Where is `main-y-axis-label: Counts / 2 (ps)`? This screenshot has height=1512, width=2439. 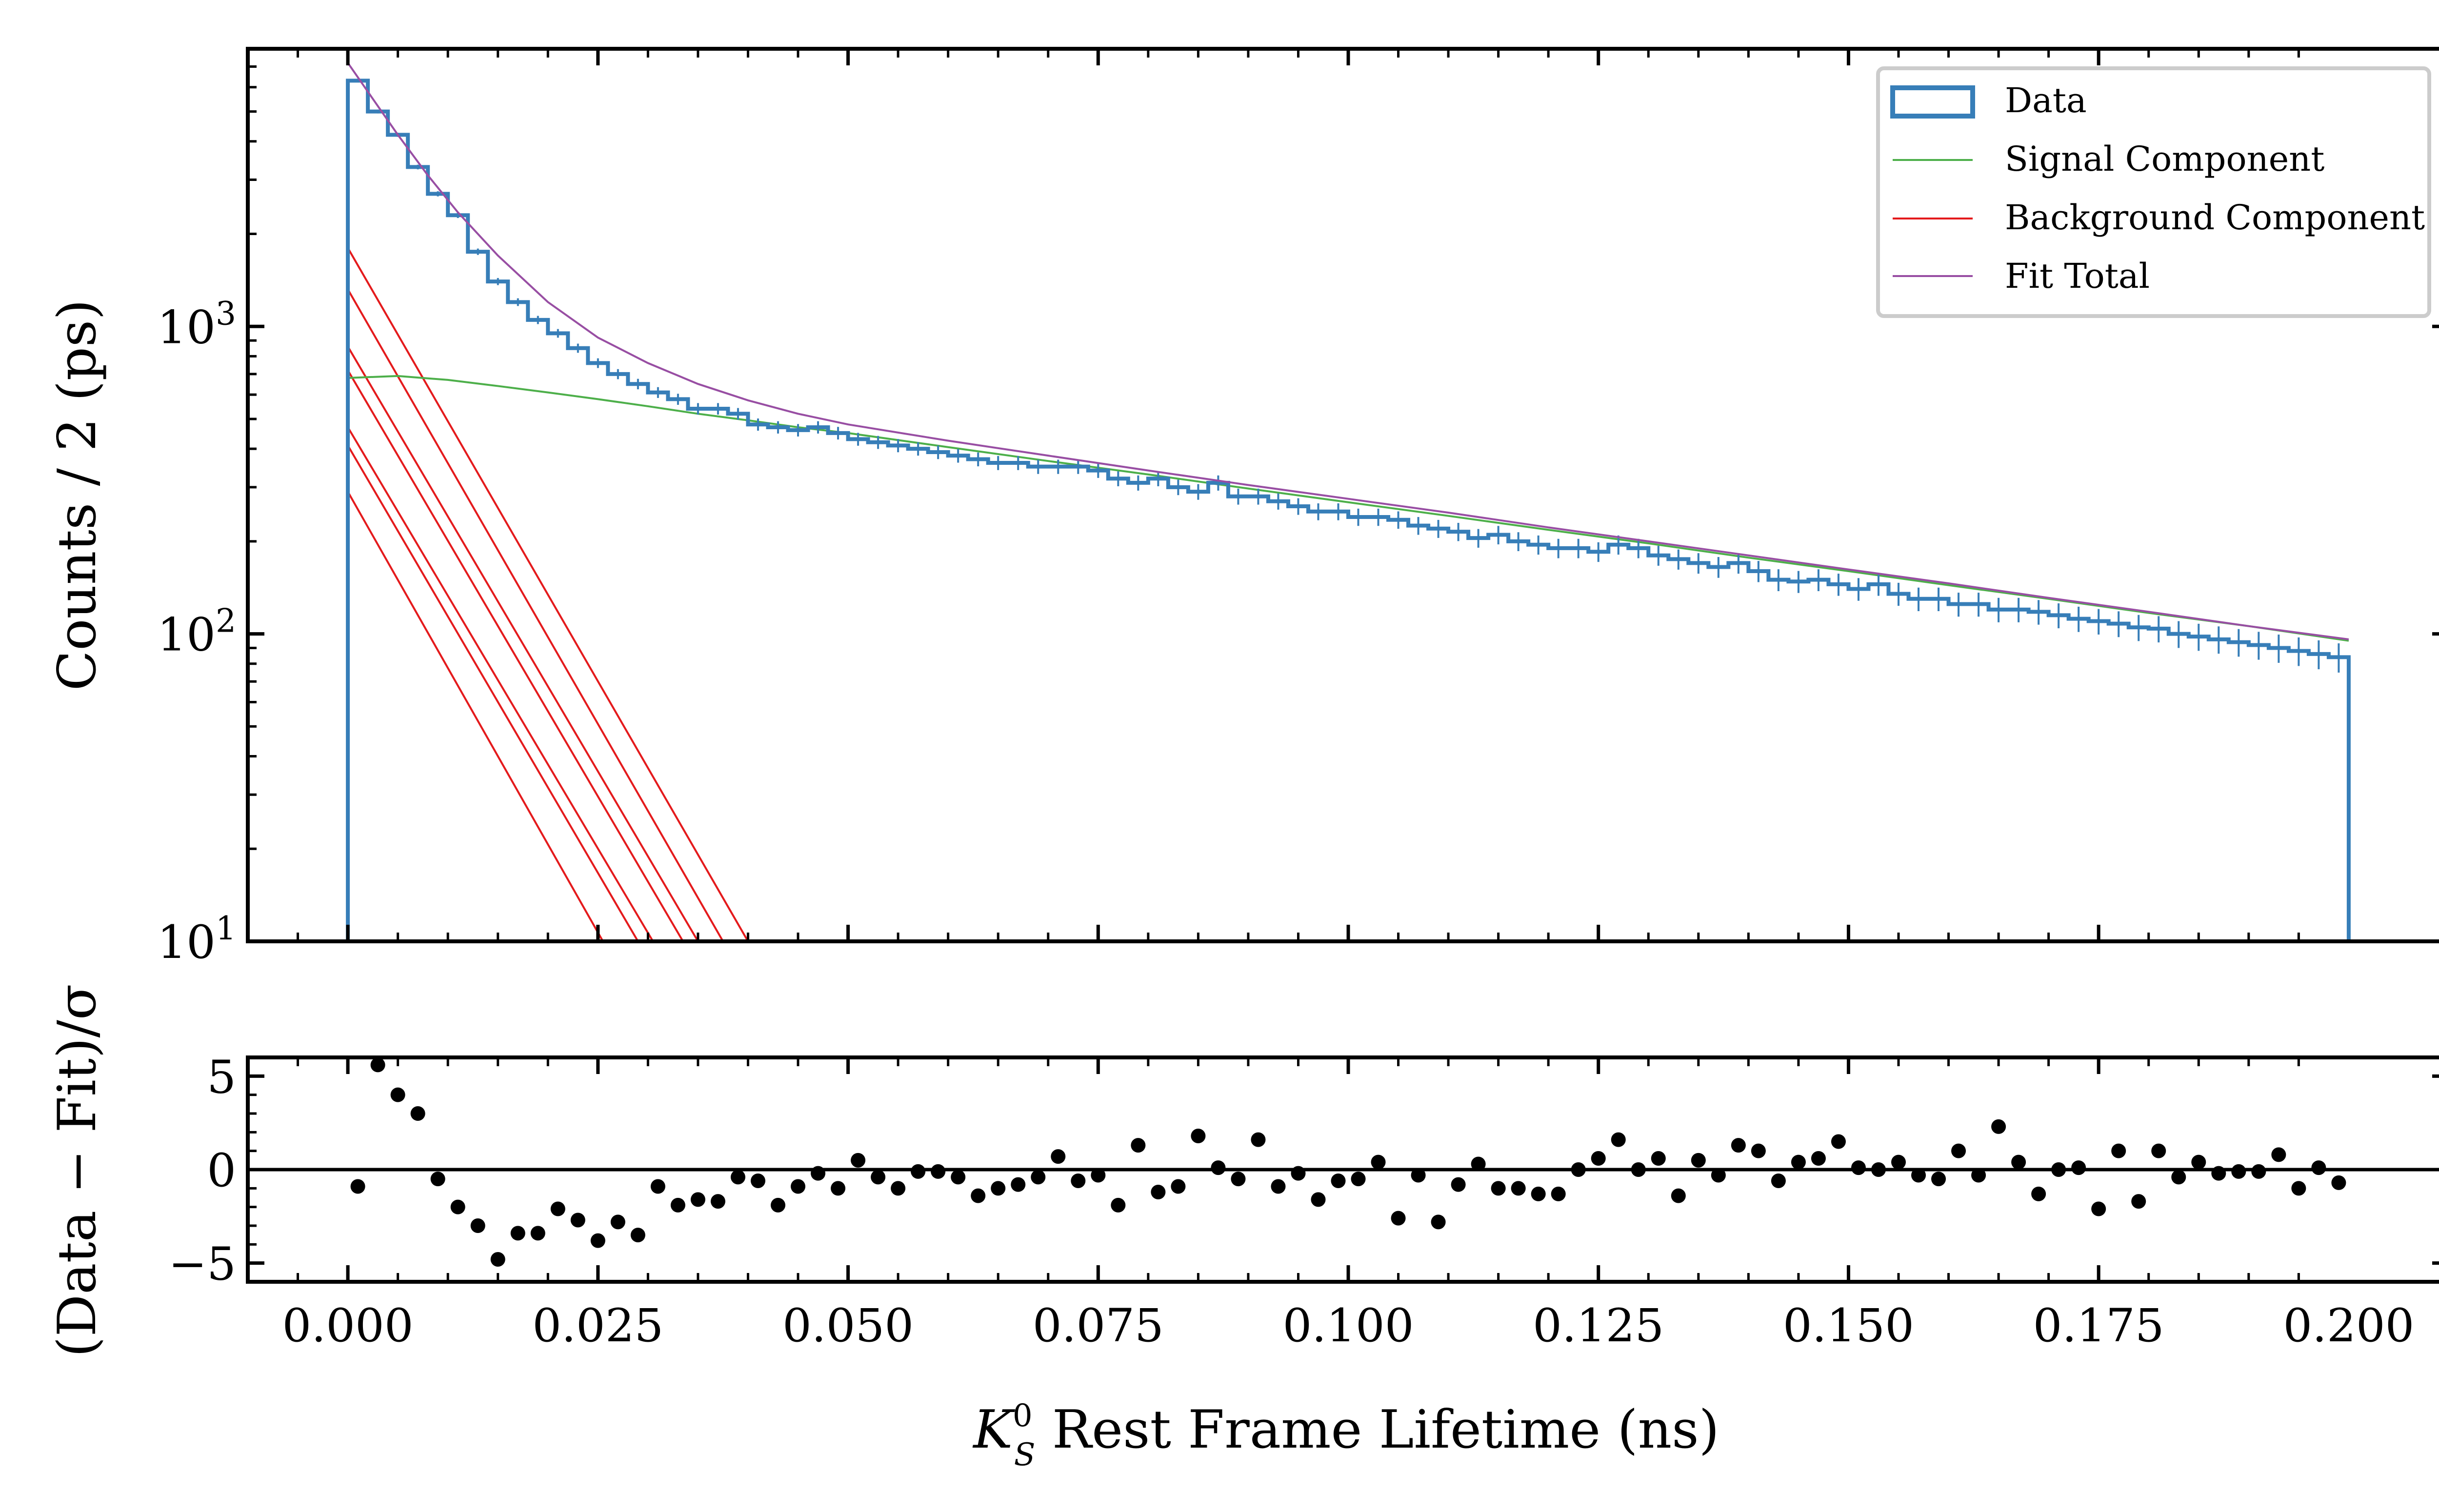
main-y-axis-label: Counts / 2 (ps) is located at coordinates (78, 495).